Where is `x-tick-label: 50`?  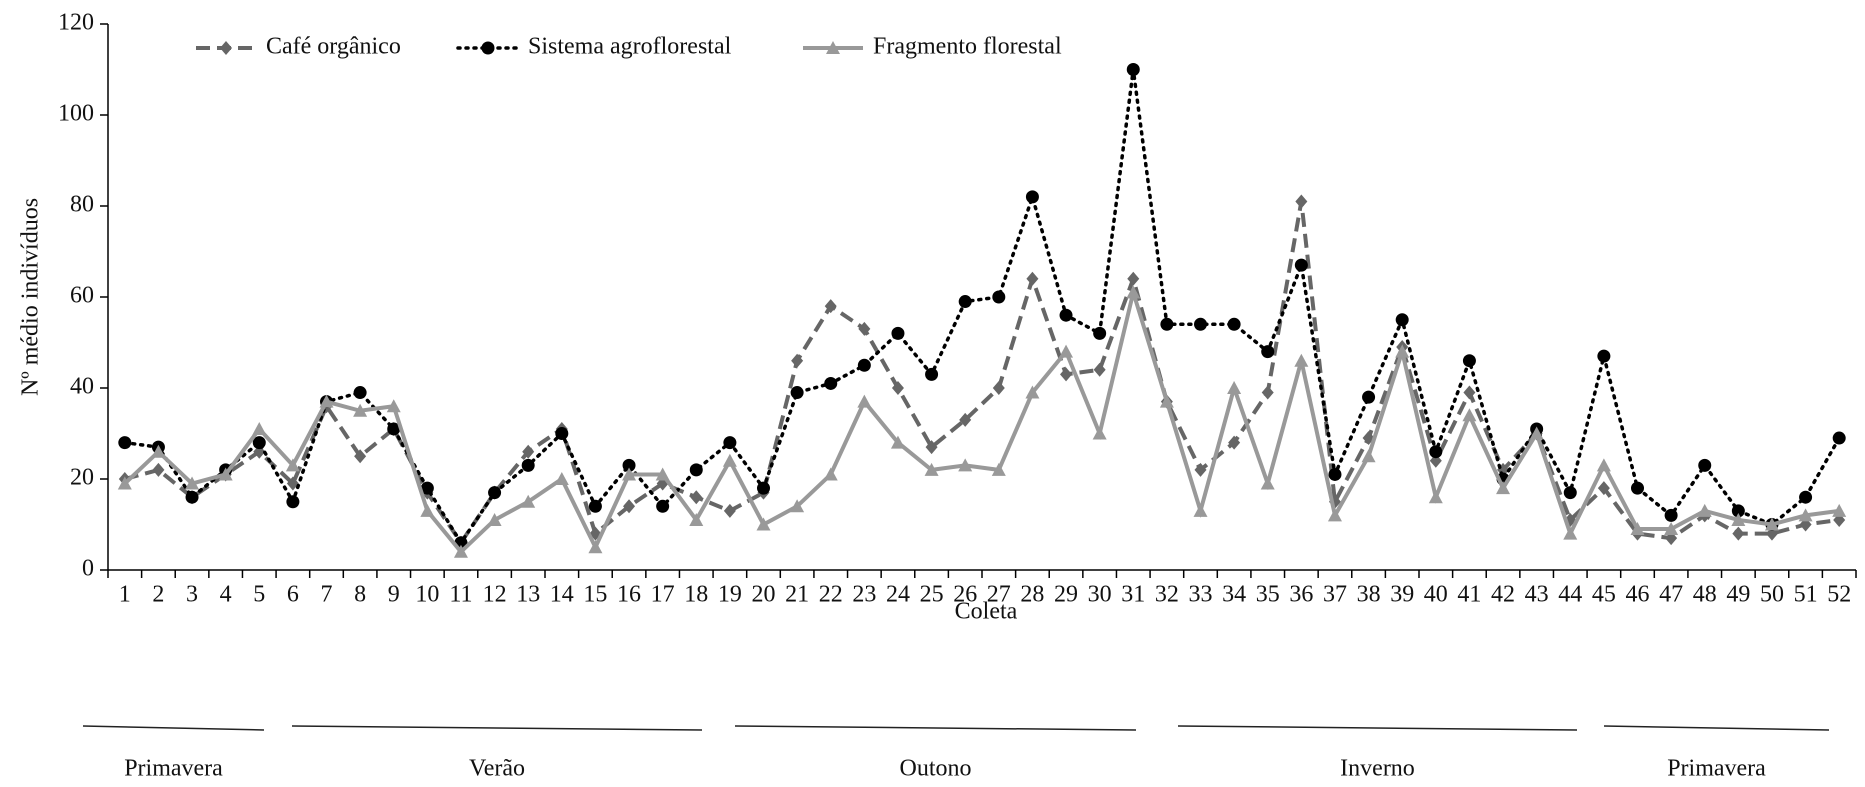
x-tick-label: 50 is located at coordinates (1772, 595).